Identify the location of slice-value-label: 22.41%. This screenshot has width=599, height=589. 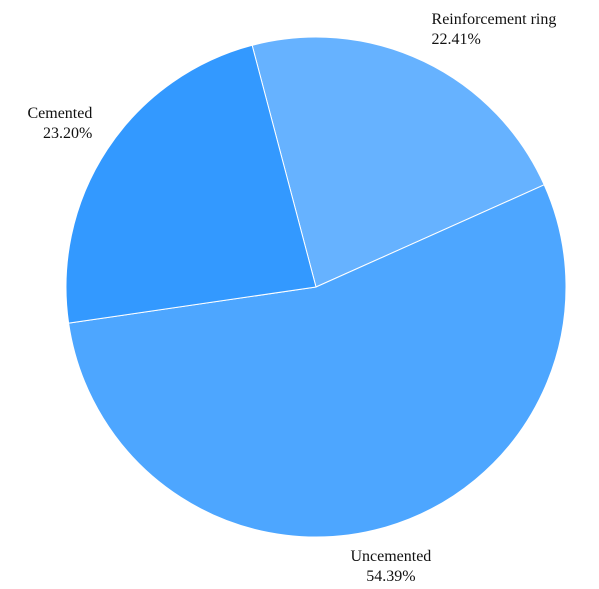
(456, 39).